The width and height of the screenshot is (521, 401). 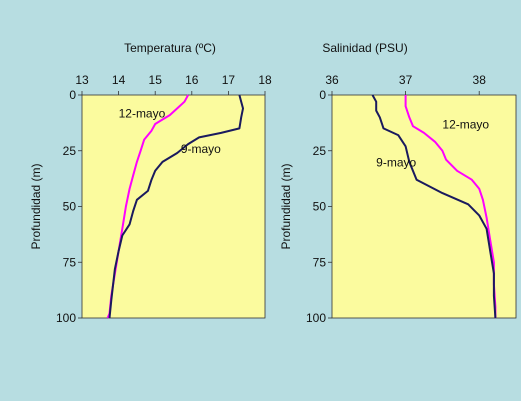 I want to click on x-tick-label: 16, so click(x=192, y=80).